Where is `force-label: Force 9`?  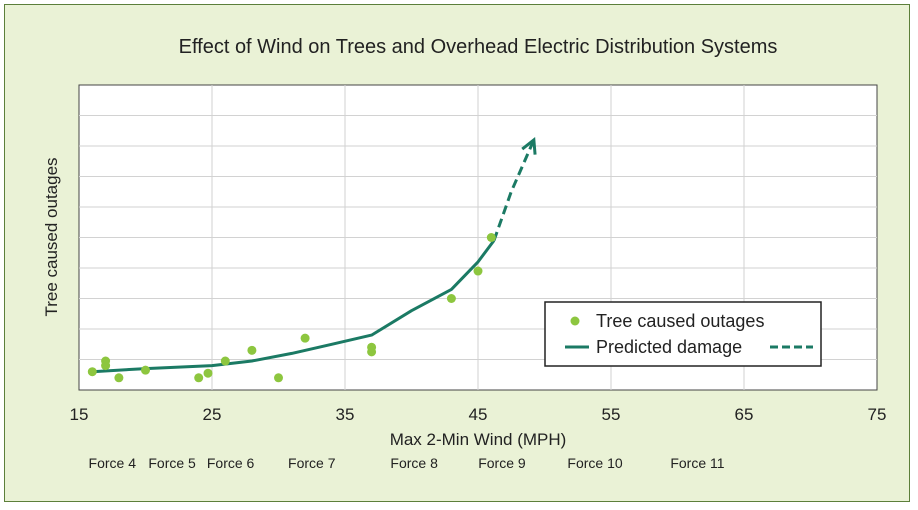
force-label: Force 9 is located at coordinates (502, 463).